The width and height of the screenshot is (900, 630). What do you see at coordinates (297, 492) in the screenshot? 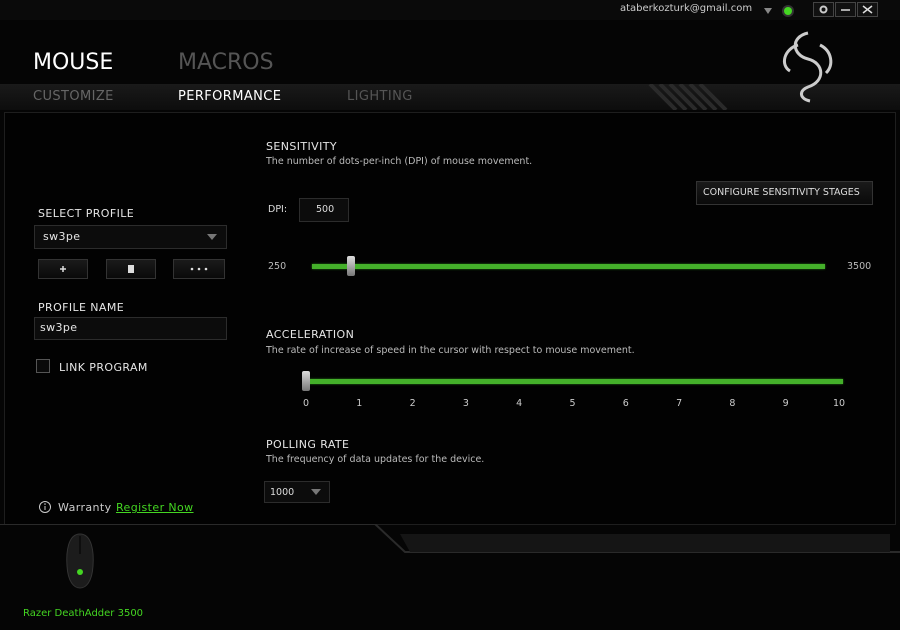
I see `polling-dropdown` at bounding box center [297, 492].